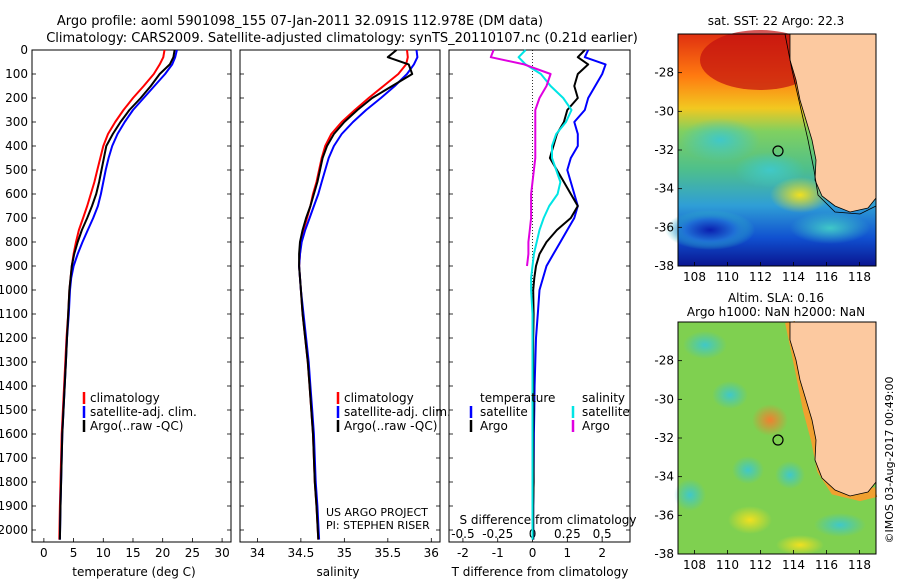 The image size is (900, 580). I want to click on sla-map-subtitle: Argo h1000: NaN h2000: NaN, so click(776, 312).